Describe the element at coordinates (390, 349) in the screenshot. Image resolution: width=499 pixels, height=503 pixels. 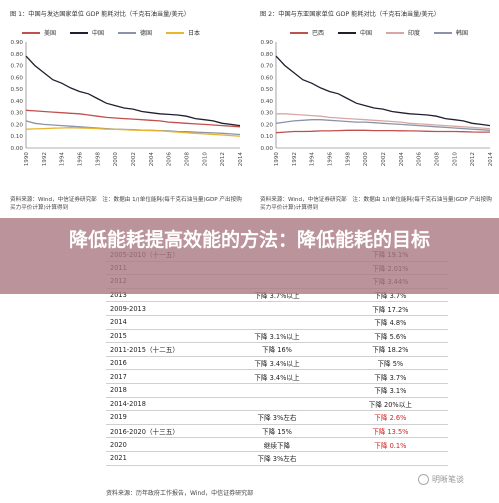
I see `actual-cell: 下降 18.2%` at that location.